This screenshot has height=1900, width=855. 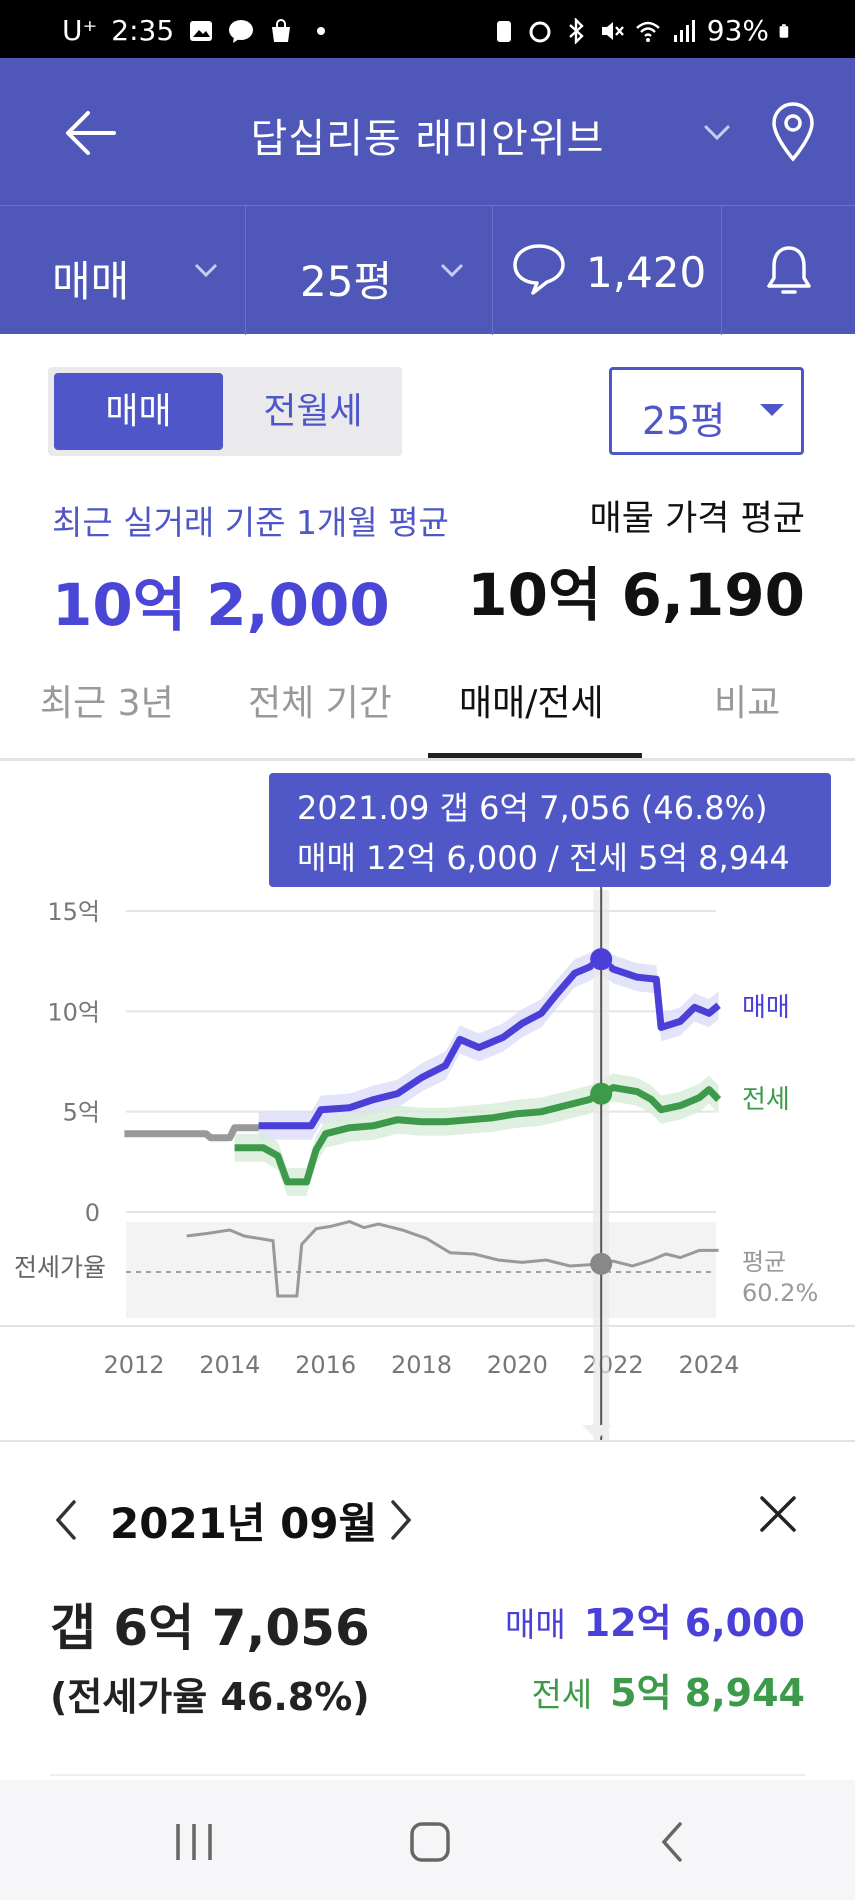 What do you see at coordinates (133, 1365) in the screenshot?
I see `x-tick-label: 2012` at bounding box center [133, 1365].